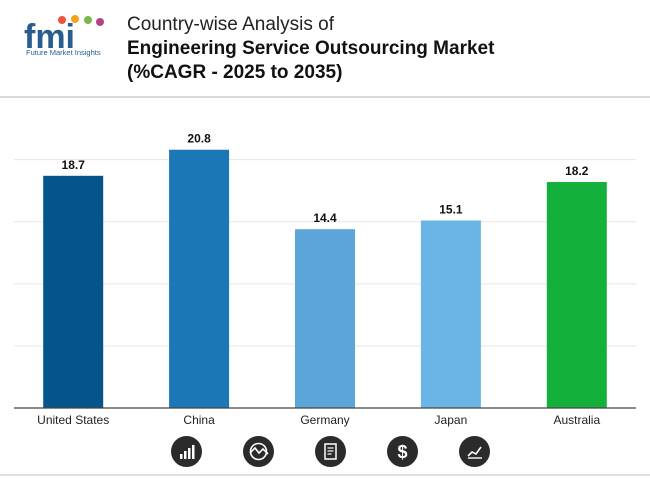 This screenshot has width=650, height=479. Describe the element at coordinates (451, 210) in the screenshot. I see `data-label: 15.1` at that location.